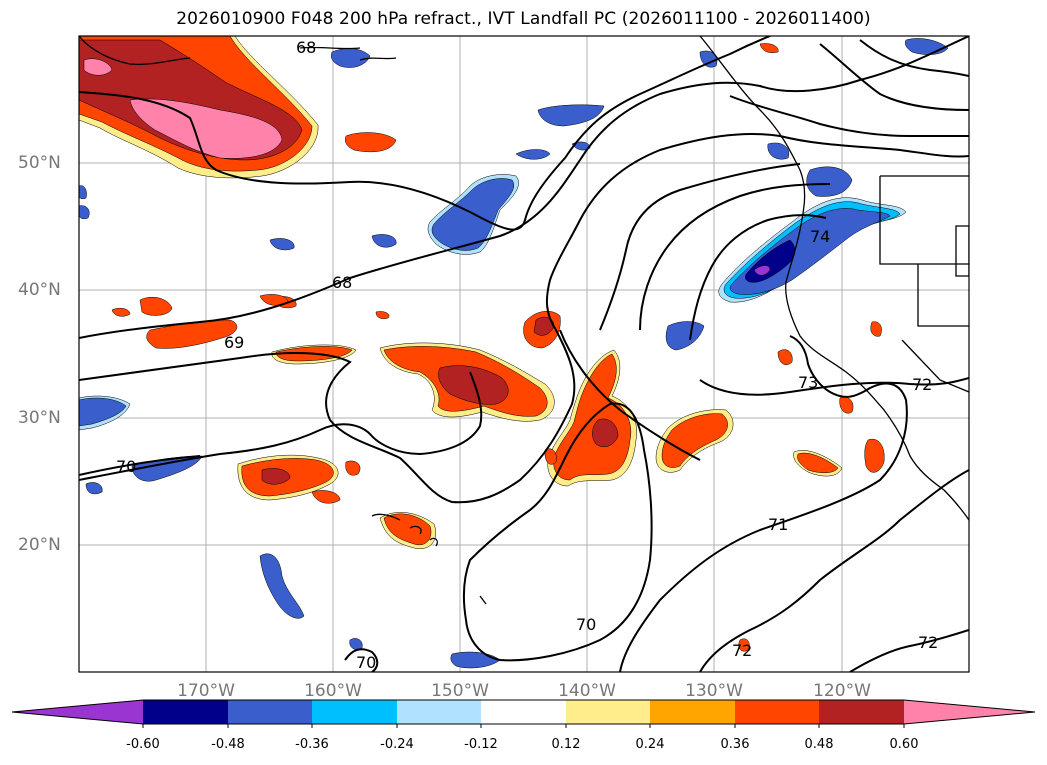 The height and width of the screenshot is (765, 1047). Describe the element at coordinates (587, 691) in the screenshot. I see `lon-label-140w: 140°W` at that location.